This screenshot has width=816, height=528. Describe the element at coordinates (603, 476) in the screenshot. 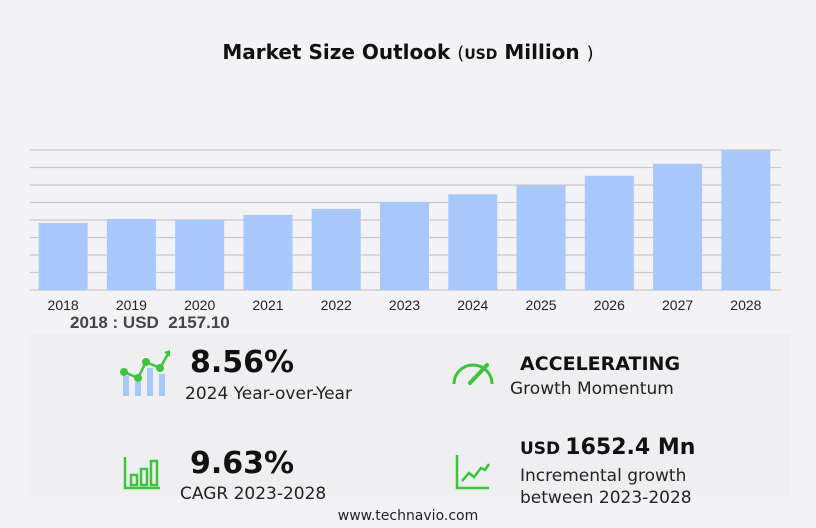

I see `incremental-label-1: Incremental growth` at that location.